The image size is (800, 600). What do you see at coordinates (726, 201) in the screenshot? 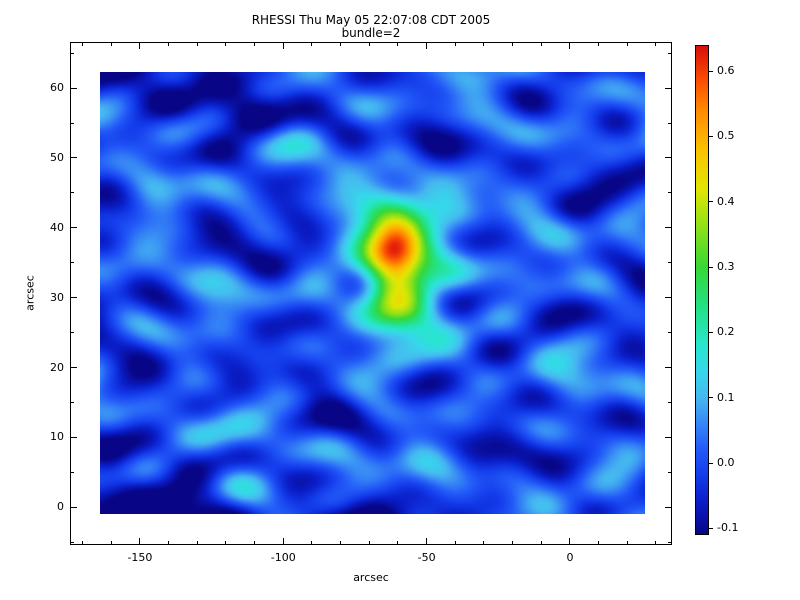
I see `colorbar-tick-label: 0.4` at bounding box center [726, 201].